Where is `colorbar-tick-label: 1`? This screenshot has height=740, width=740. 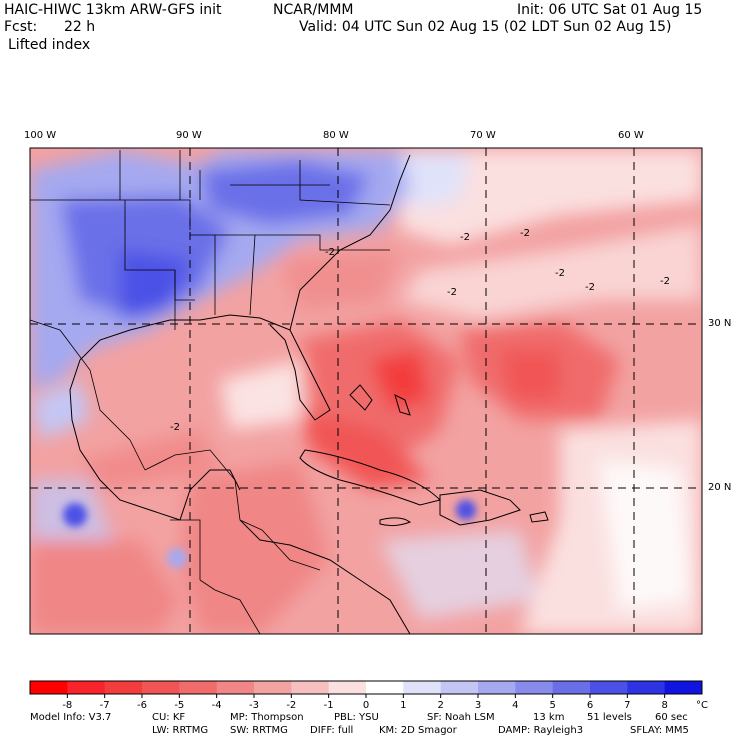 colorbar-tick-label: 1 is located at coordinates (403, 705).